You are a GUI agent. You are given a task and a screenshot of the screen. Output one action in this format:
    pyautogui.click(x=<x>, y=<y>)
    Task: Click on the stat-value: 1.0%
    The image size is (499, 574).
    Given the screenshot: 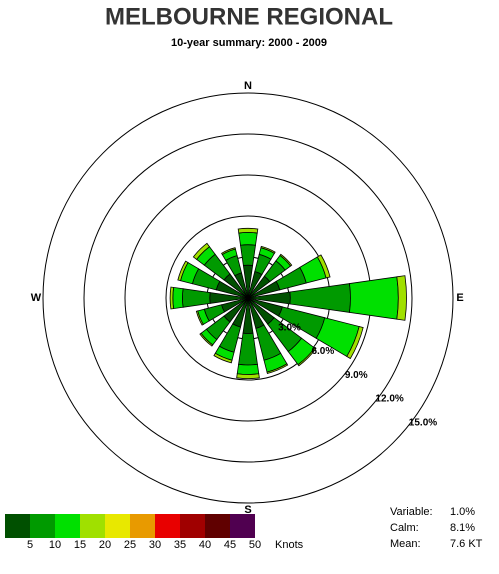 What is the action you would take?
    pyautogui.click(x=462, y=512)
    